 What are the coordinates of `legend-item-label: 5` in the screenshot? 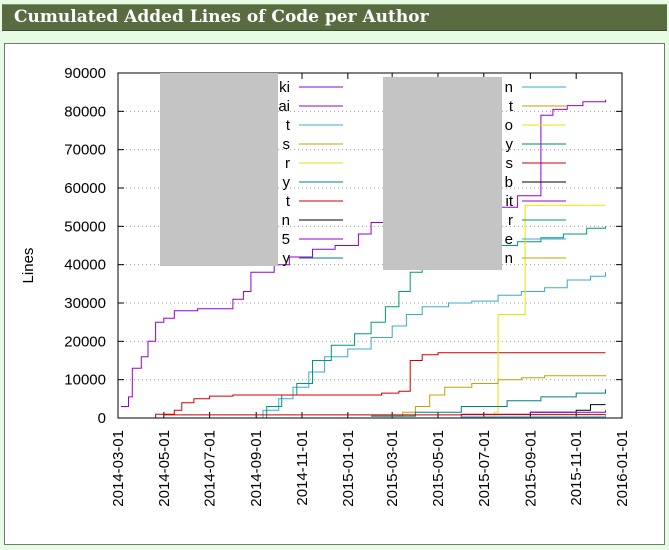 It's located at (286, 239).